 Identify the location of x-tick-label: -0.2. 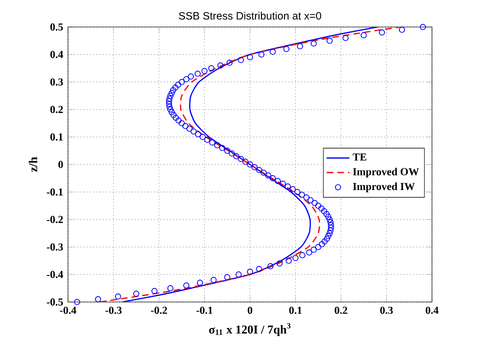
(158, 310).